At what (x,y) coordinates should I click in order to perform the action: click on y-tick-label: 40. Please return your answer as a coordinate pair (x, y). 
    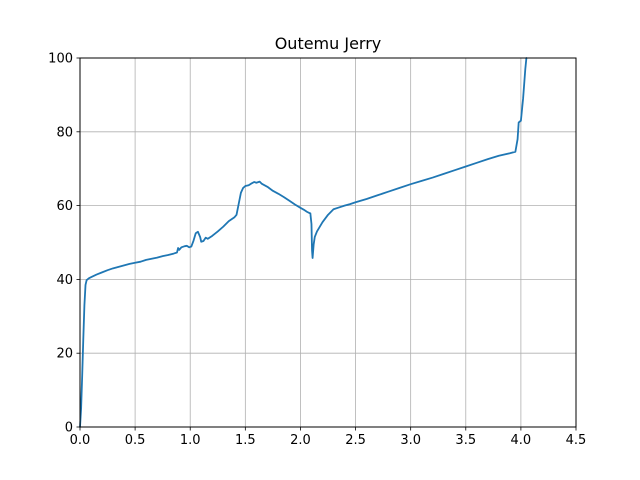
    Looking at the image, I should click on (64, 280).